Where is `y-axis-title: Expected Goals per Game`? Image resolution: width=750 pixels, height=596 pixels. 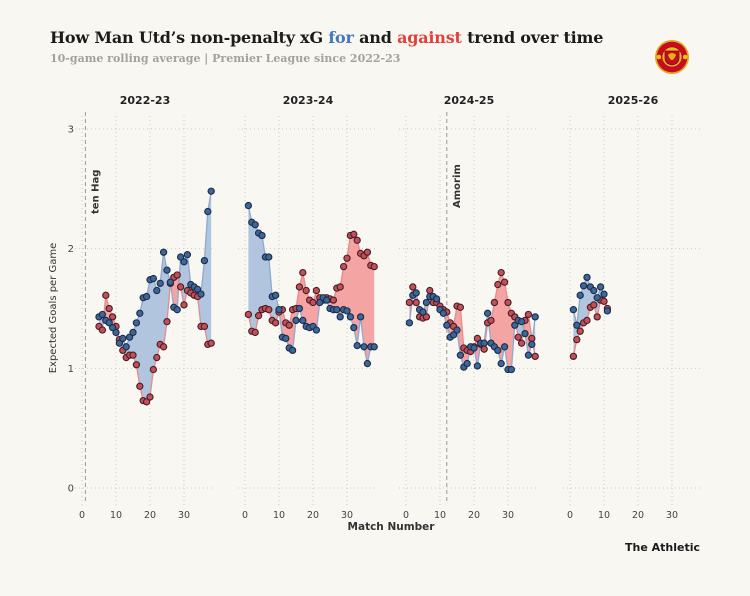
y-axis-title: Expected Goals per Game is located at coordinates (53, 308).